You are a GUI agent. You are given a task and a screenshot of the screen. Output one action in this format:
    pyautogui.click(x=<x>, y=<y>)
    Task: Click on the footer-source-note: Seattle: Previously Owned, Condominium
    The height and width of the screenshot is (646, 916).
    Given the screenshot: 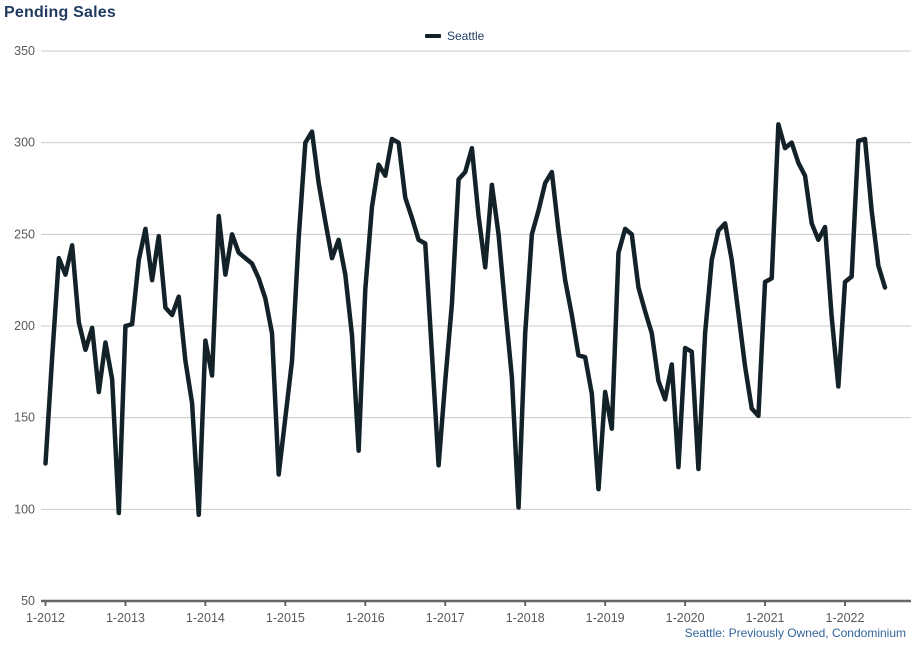 What is the action you would take?
    pyautogui.click(x=795, y=633)
    